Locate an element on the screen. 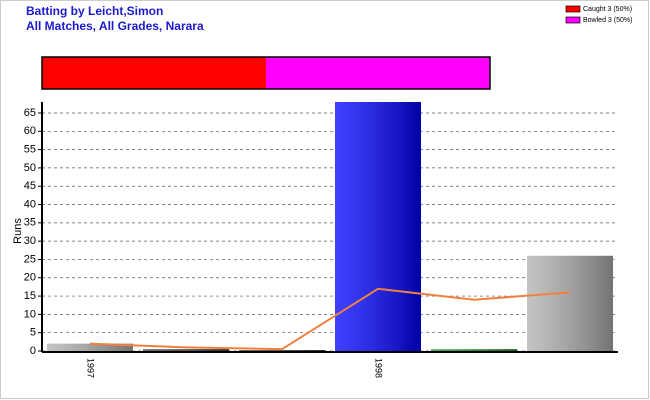 Image resolution: width=650 pixels, height=400 pixels. stacked-frame is located at coordinates (266, 73).